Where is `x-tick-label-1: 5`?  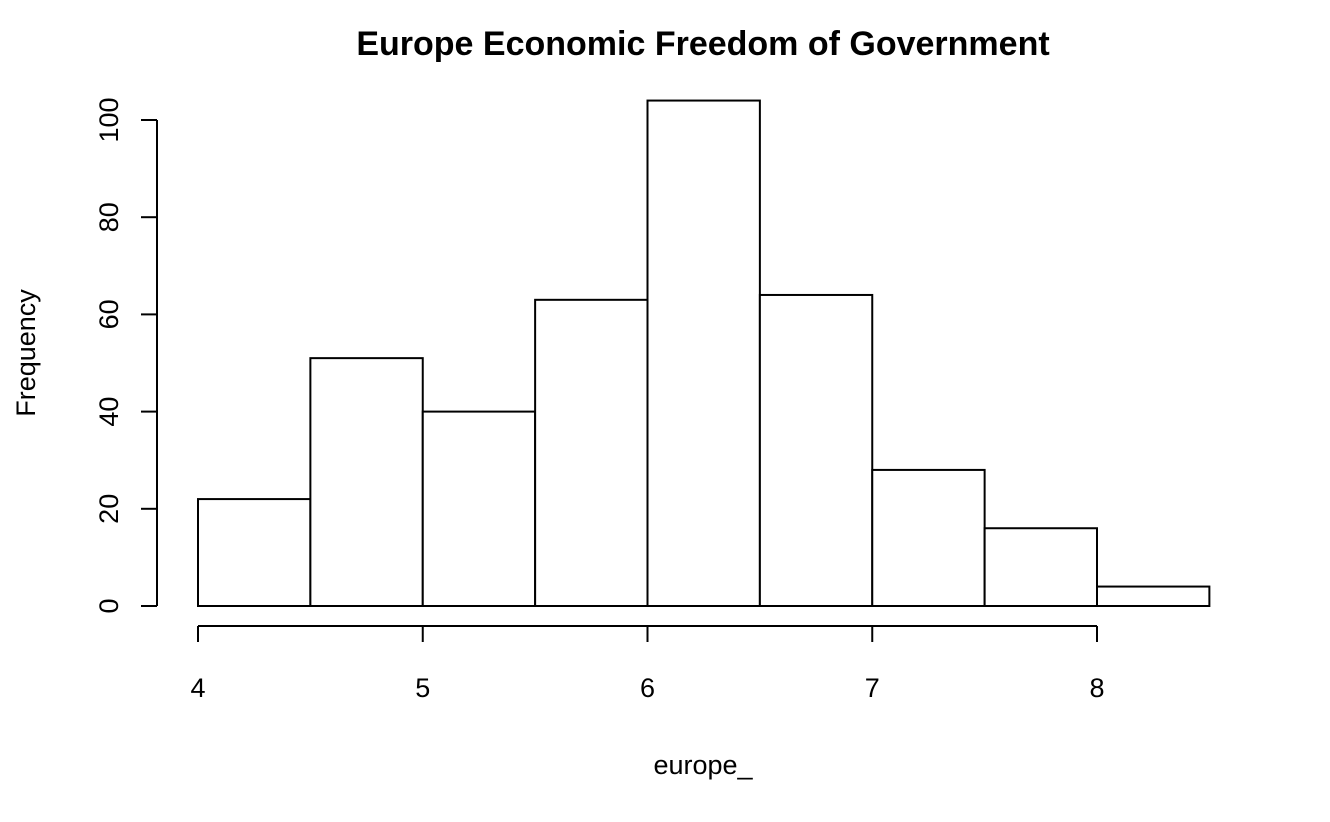 x-tick-label-1: 5 is located at coordinates (422, 688).